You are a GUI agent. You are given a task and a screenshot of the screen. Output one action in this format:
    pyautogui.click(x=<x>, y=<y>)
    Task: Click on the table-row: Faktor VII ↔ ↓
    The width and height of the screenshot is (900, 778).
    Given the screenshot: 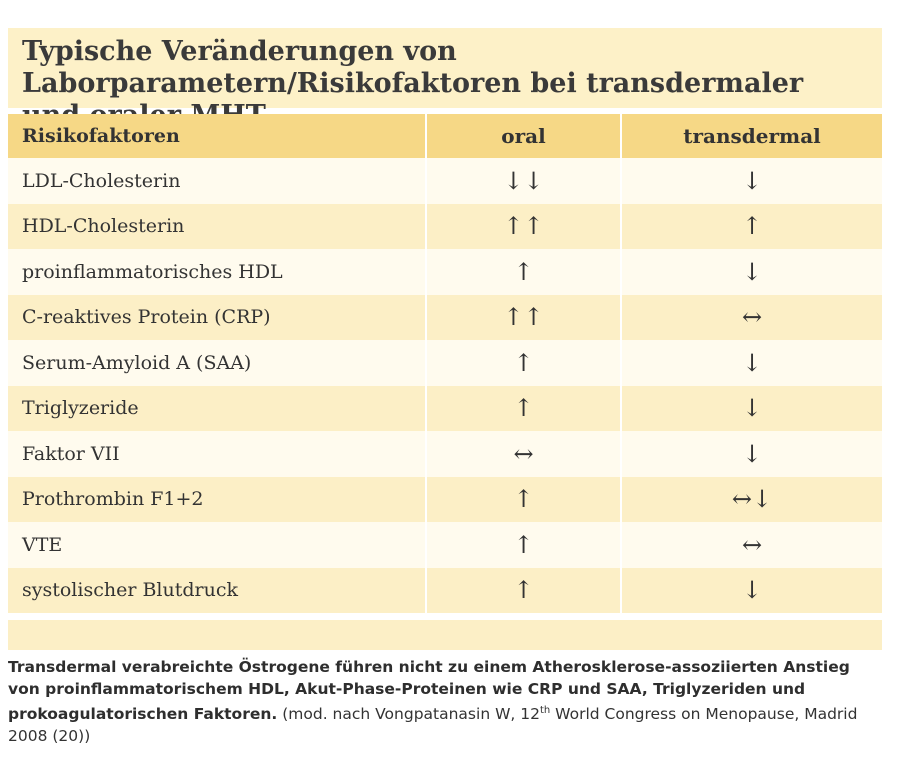 What is the action you would take?
    pyautogui.click(x=445, y=454)
    